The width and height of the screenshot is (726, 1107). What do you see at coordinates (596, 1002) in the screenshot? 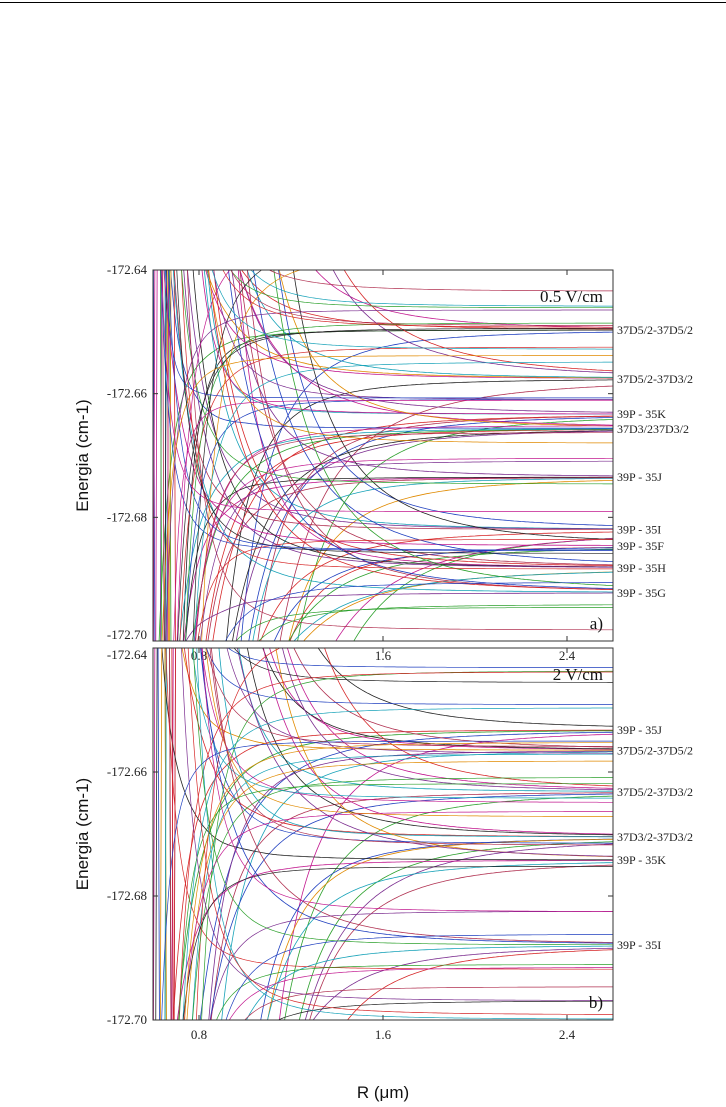
I see `panel-label: b)` at bounding box center [596, 1002].